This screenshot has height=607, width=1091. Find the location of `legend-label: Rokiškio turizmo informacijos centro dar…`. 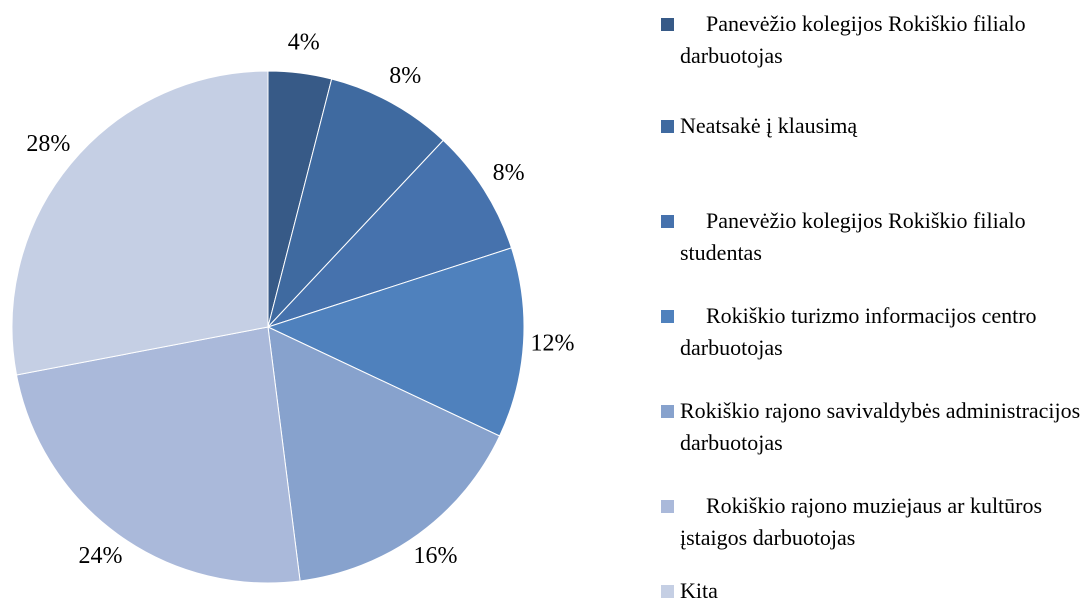

legend-label: Rokiškio turizmo informacijos centro dar… is located at coordinates (858, 331).